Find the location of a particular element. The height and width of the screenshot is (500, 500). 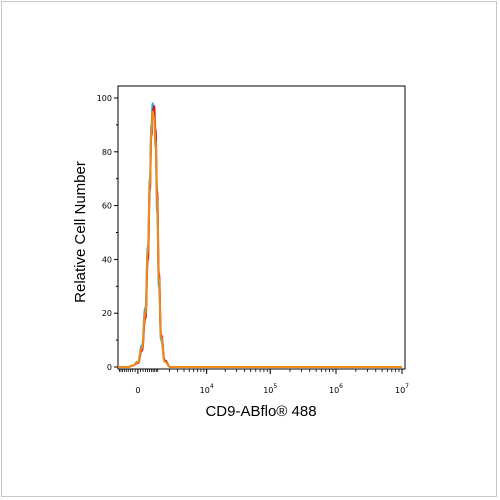

x-axis-label: CD9-ABflo® 488 is located at coordinates (260, 411).